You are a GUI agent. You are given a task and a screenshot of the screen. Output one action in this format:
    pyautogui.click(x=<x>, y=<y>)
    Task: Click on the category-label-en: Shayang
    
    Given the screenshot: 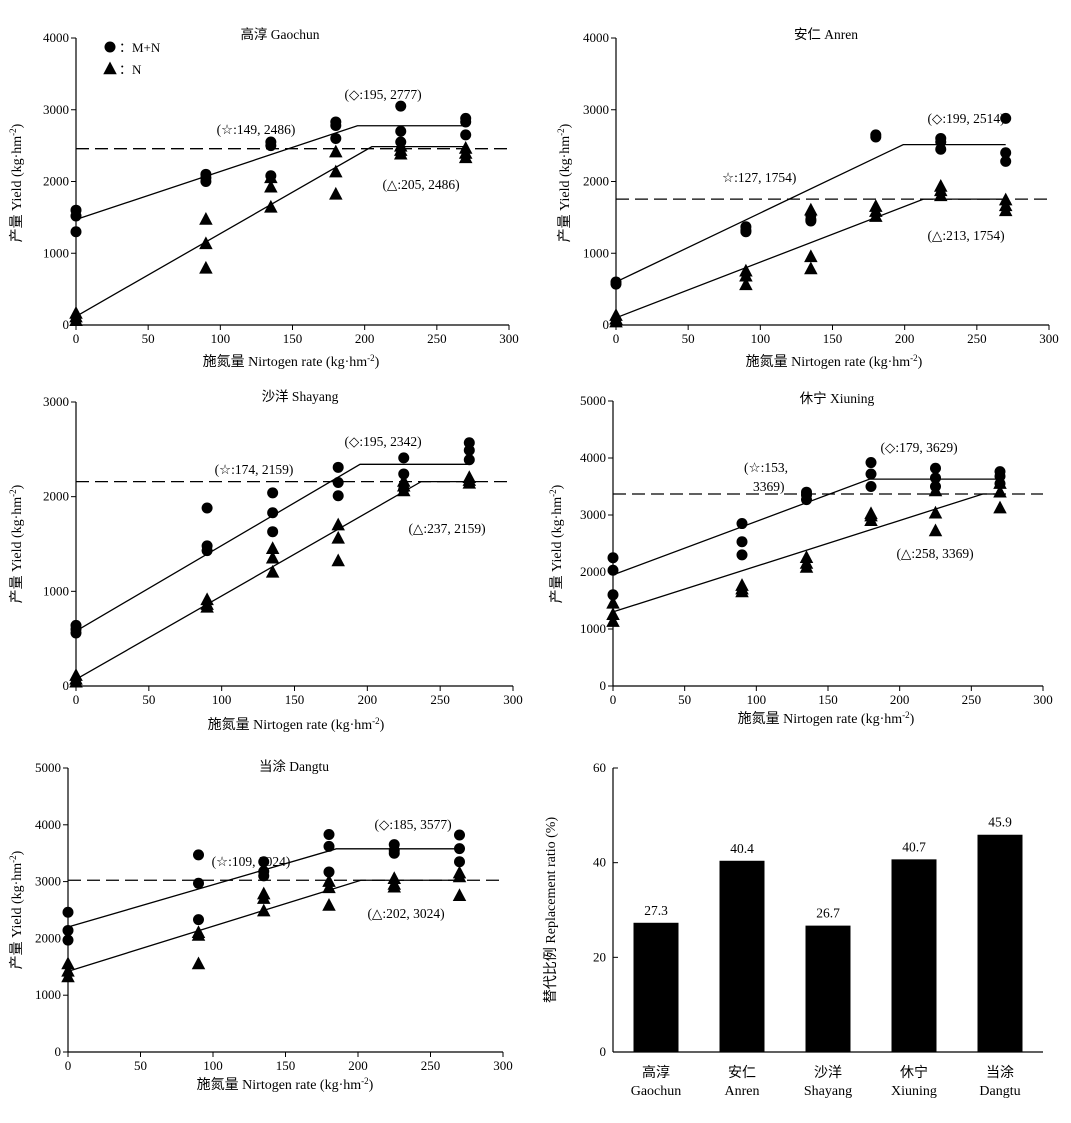 What is the action you would take?
    pyautogui.click(x=828, y=1091)
    